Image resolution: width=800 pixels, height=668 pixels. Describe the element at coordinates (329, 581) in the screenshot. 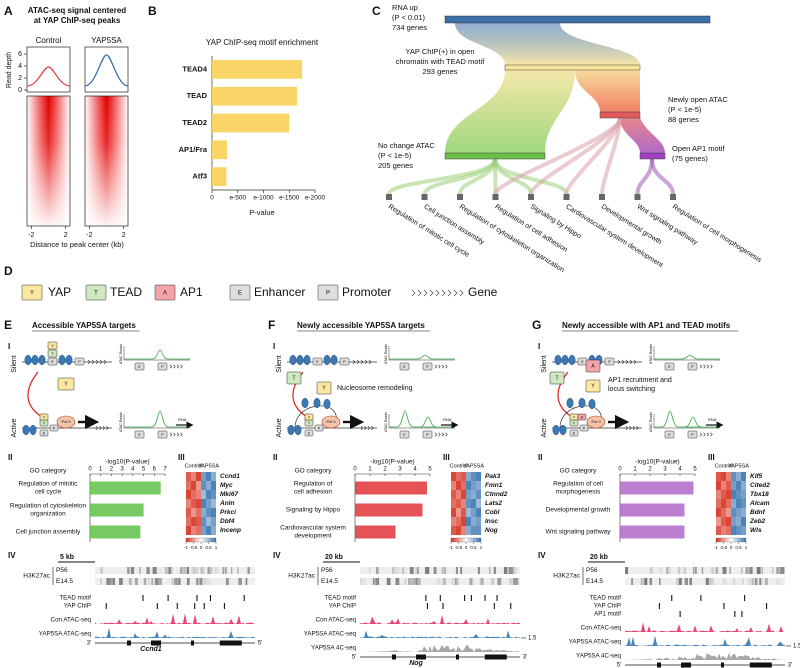

I see `track-label: E14.5` at that location.